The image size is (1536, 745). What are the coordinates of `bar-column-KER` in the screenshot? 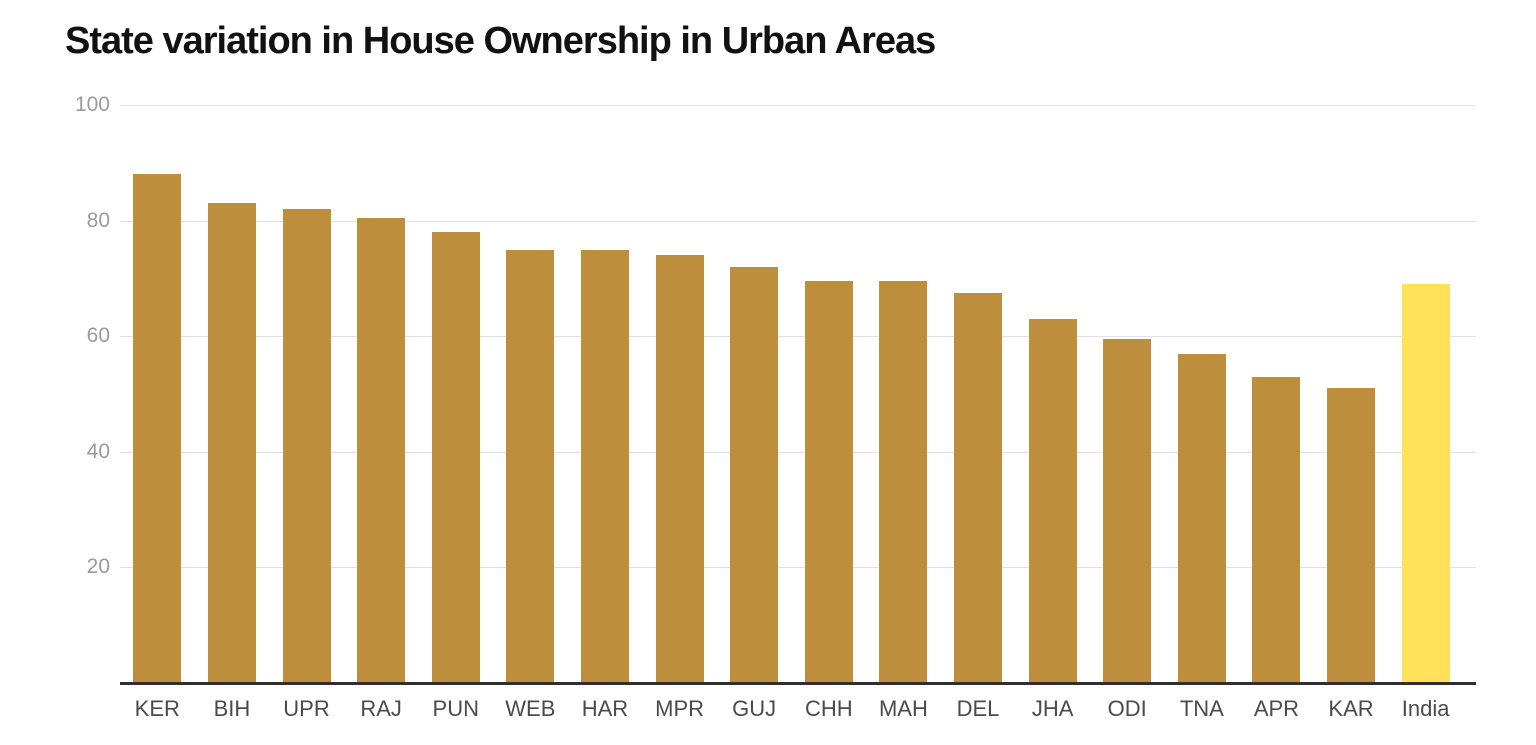 It's located at (157, 394).